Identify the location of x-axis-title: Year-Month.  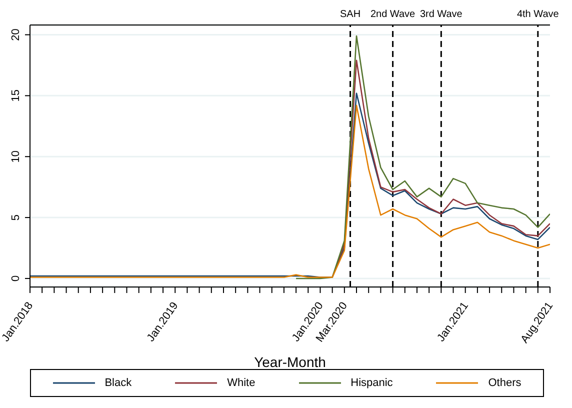
(290, 362).